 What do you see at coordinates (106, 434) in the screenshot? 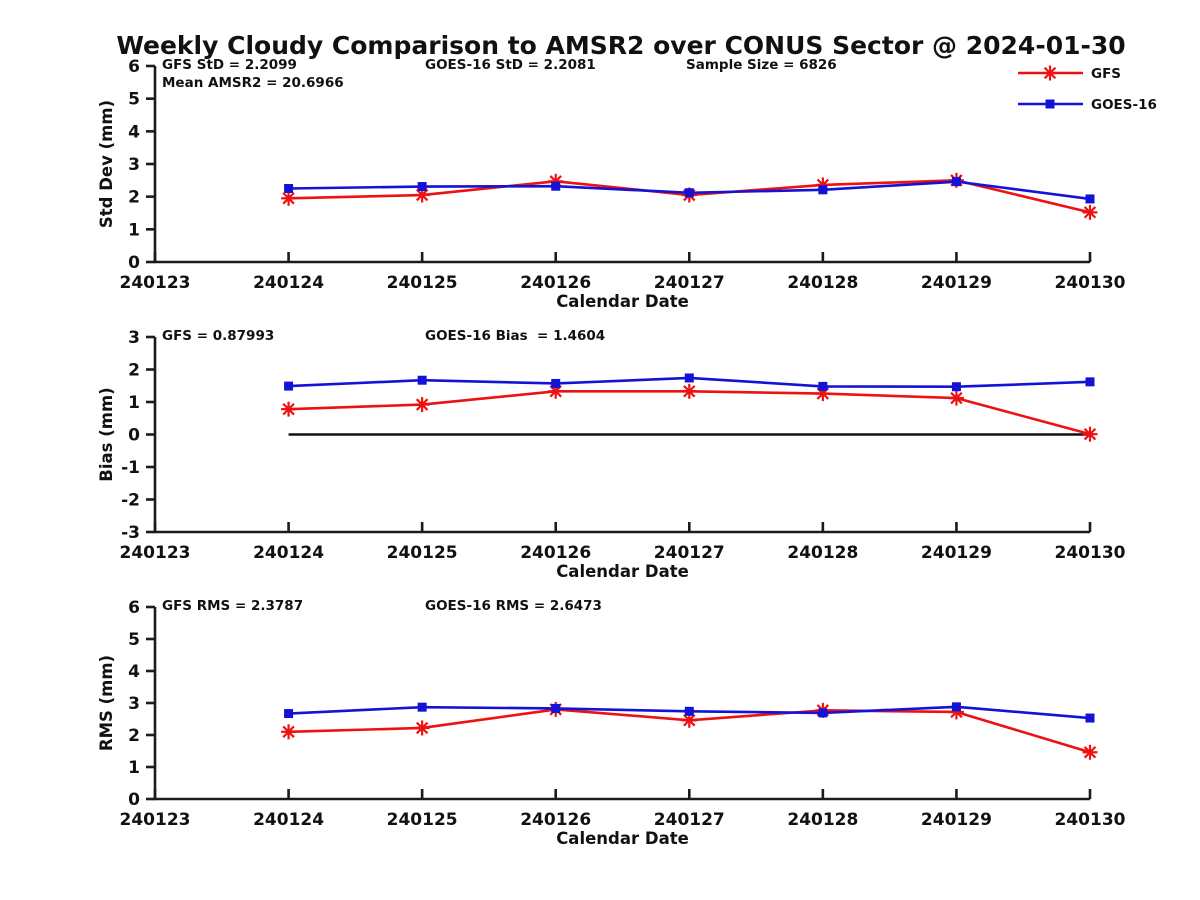
I see `bias-panel-ylabel: Bias (mm)` at bounding box center [106, 434].